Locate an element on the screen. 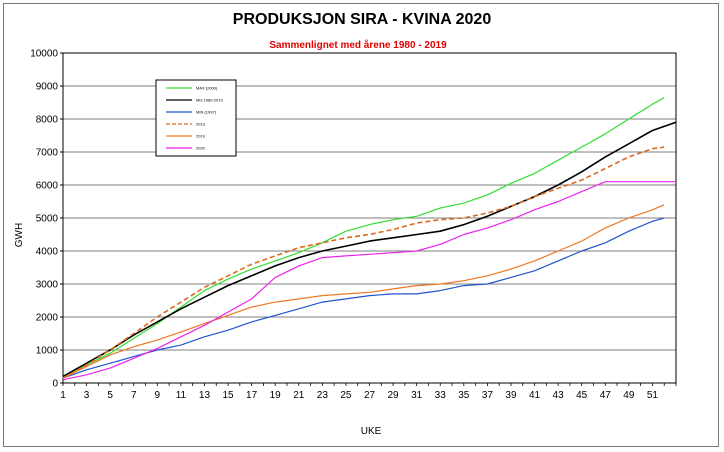  y-tick-label-3: 3000 is located at coordinates (47, 285).